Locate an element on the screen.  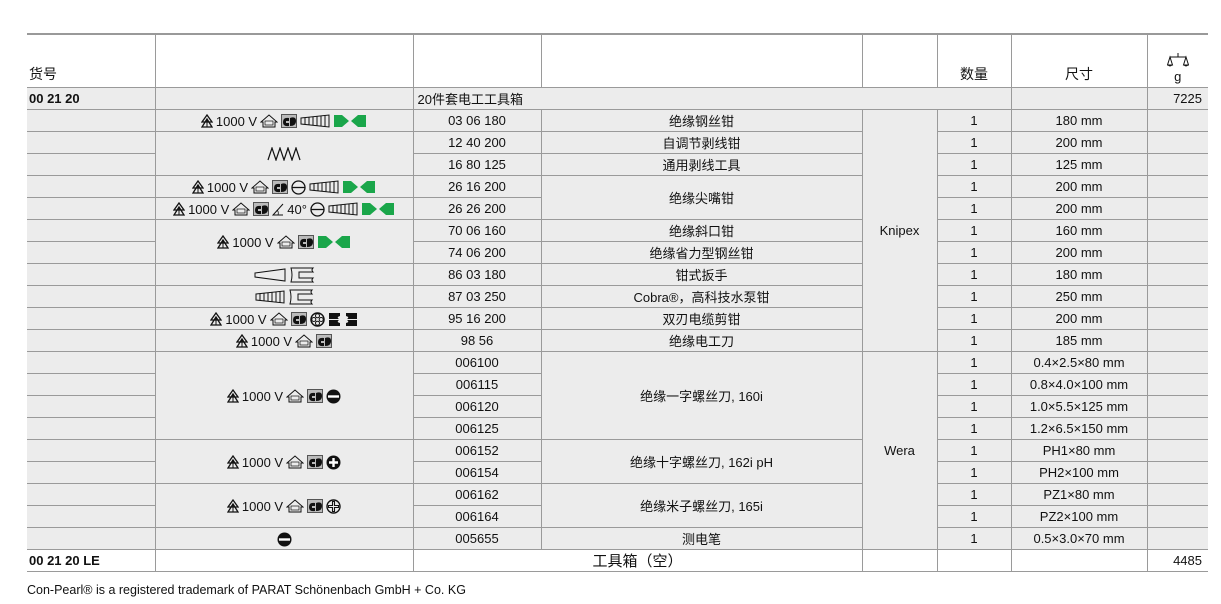
table-row: 12 40 200 自调节剥线钳 1 200 mm is located at coordinates (617, 153).